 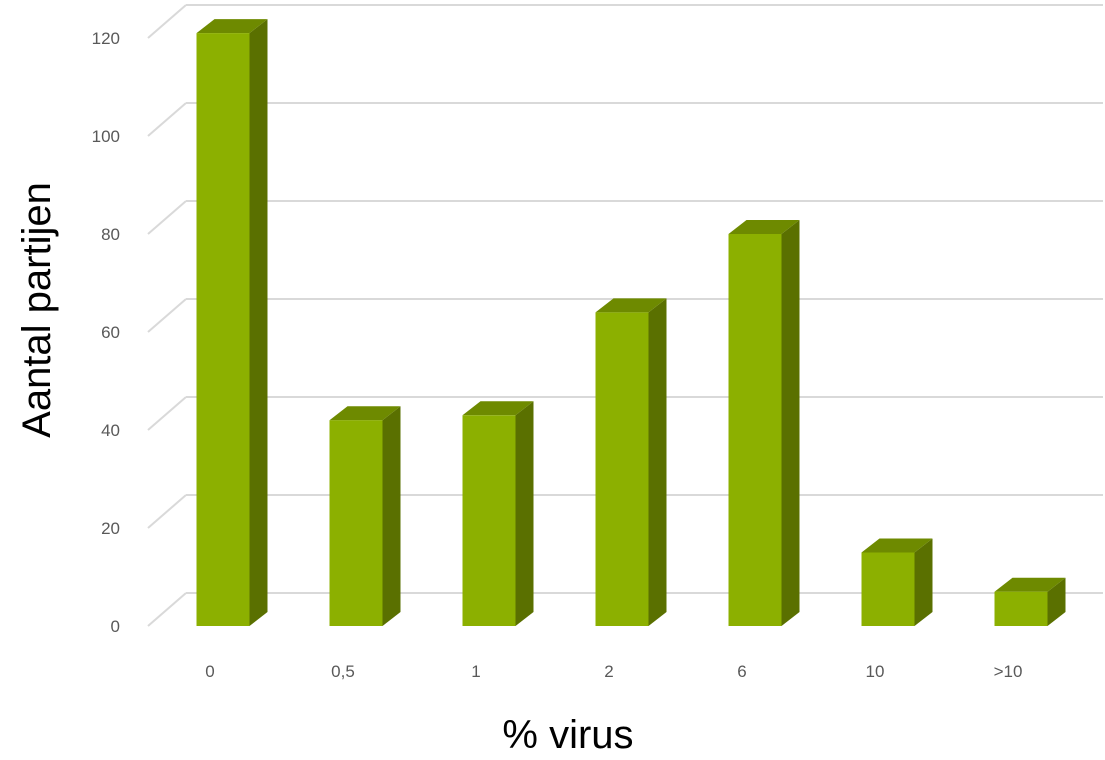 What do you see at coordinates (37, 310) in the screenshot?
I see `y-axis-title: Aantal partijen` at bounding box center [37, 310].